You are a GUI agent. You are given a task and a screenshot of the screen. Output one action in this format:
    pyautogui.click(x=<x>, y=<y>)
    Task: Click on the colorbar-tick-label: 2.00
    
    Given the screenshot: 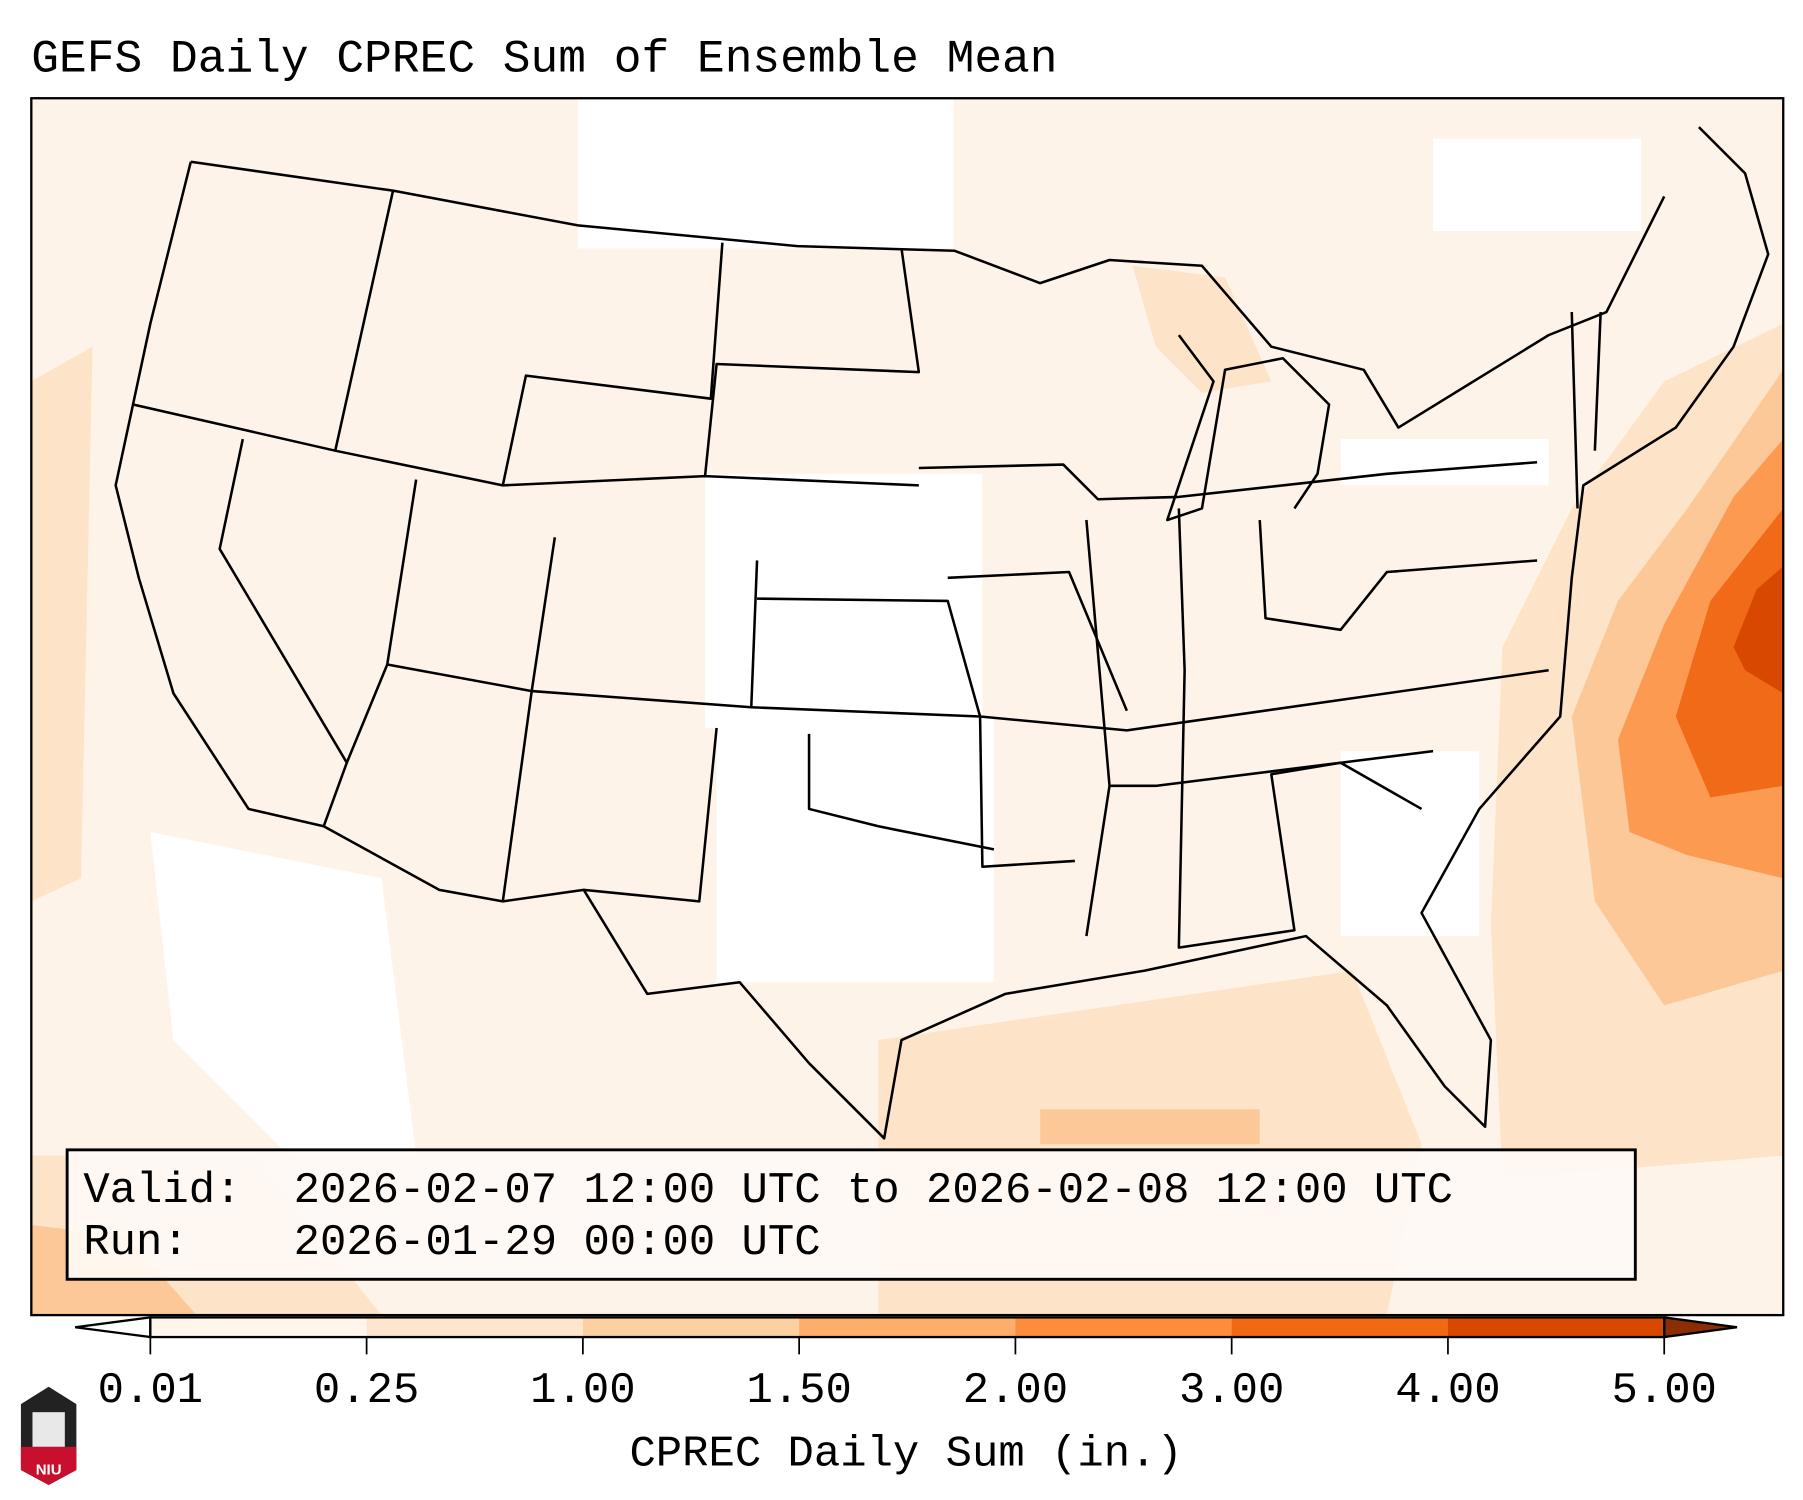 What is the action you would take?
    pyautogui.click(x=1015, y=1391)
    